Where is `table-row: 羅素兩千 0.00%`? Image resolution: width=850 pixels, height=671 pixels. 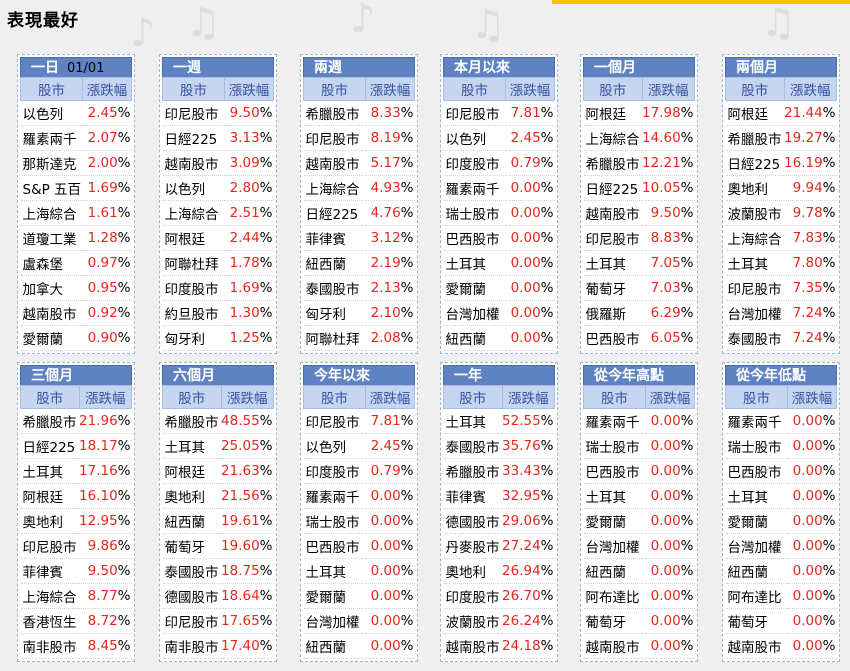
table-row: 羅素兩千 0.00% is located at coordinates (359, 496).